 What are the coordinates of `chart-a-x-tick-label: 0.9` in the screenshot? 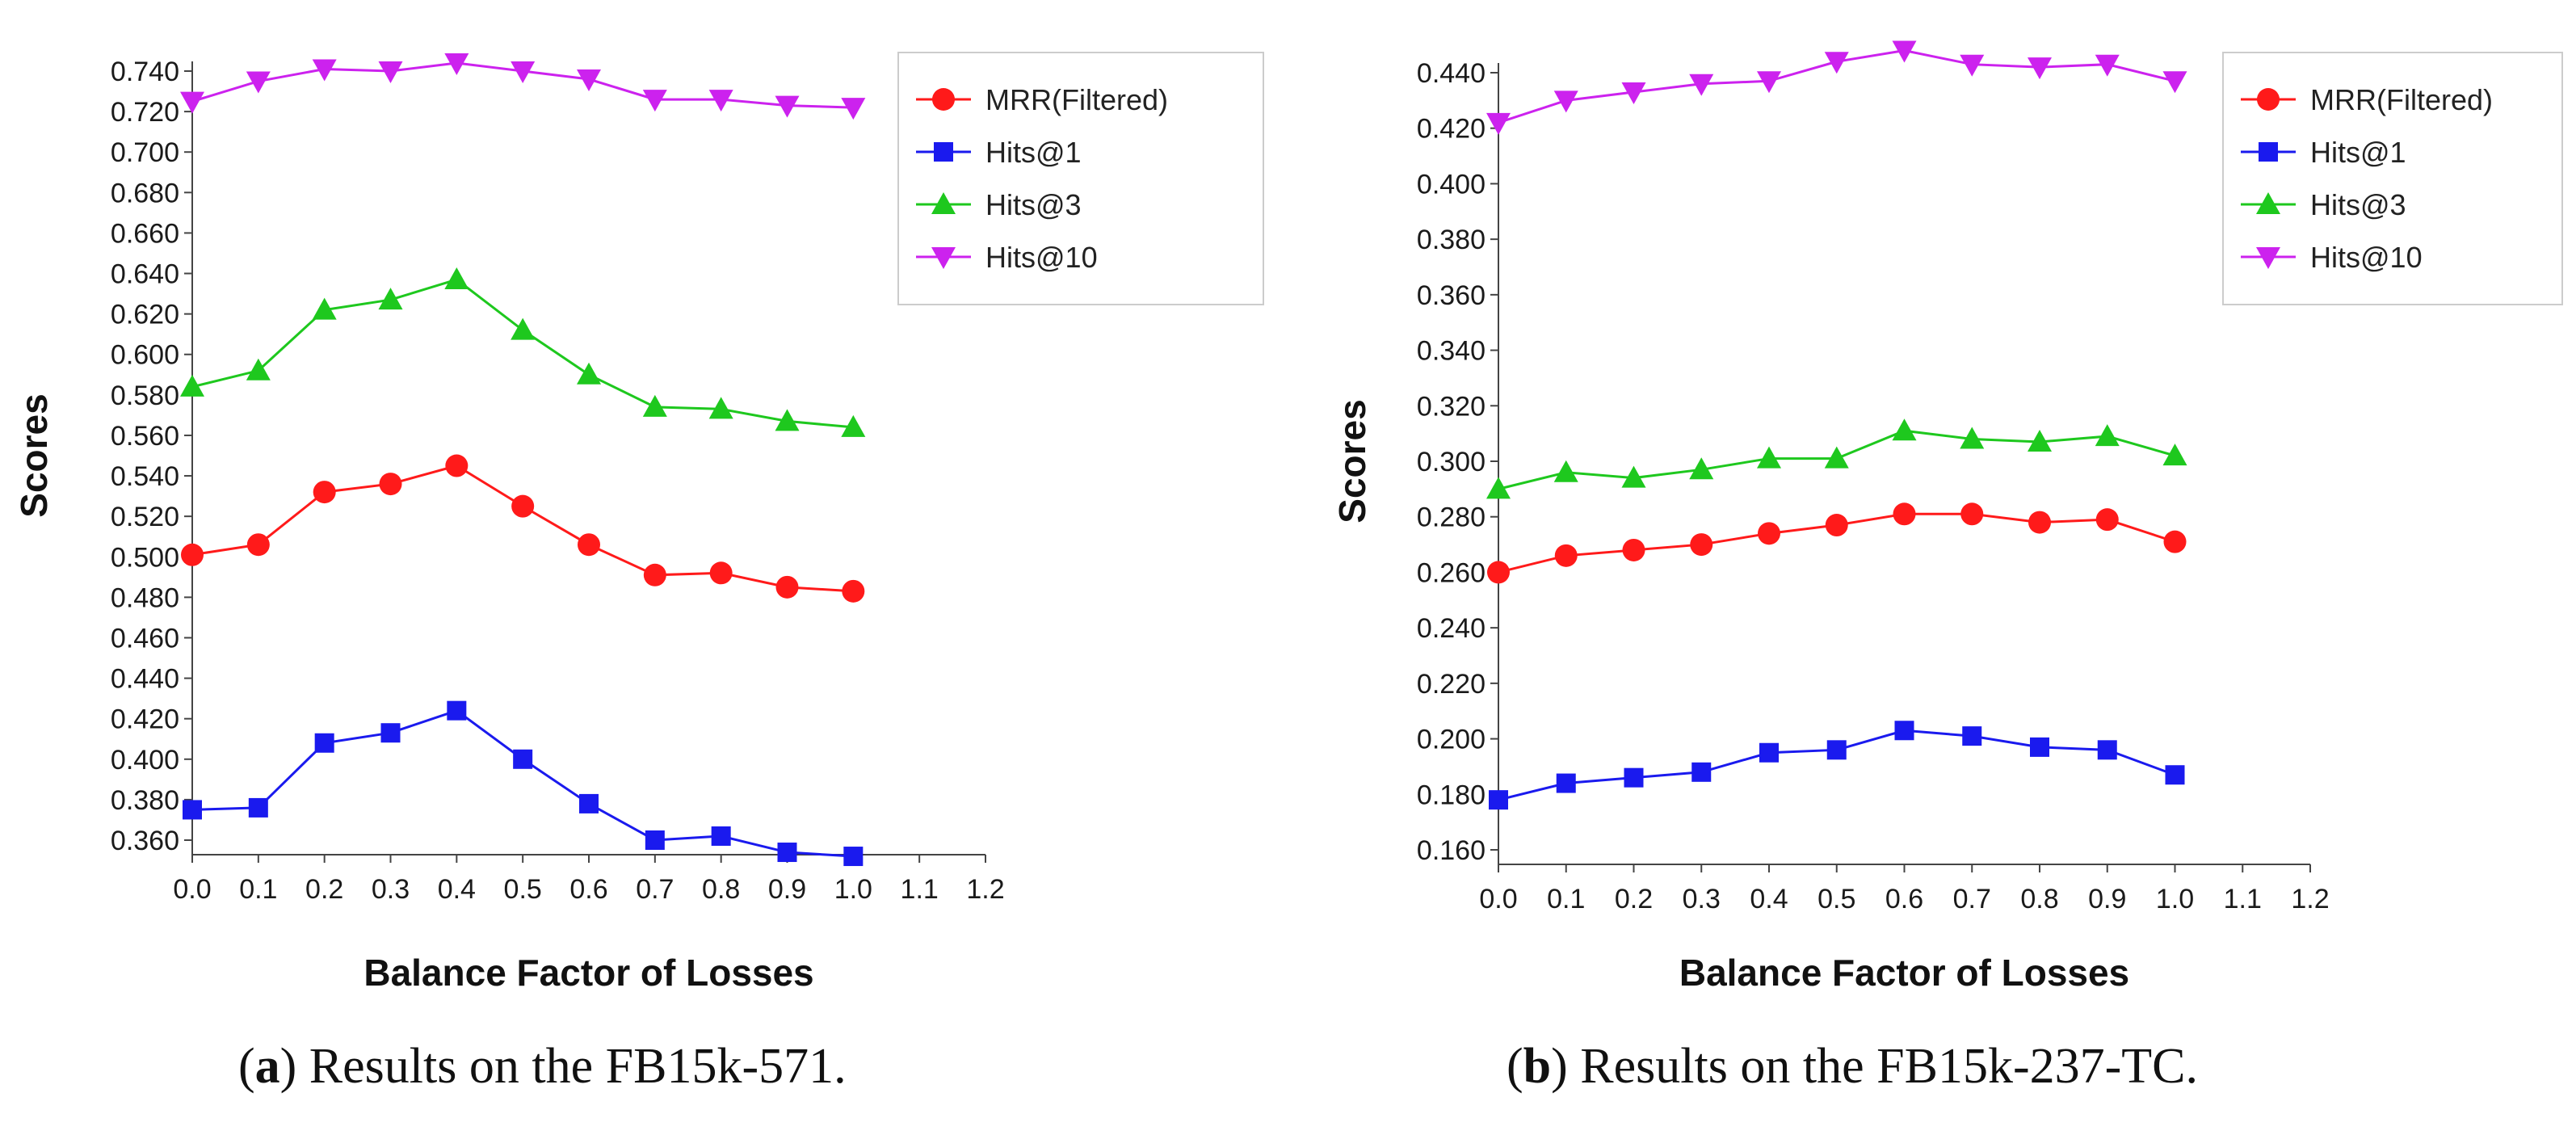 It's located at (787, 889).